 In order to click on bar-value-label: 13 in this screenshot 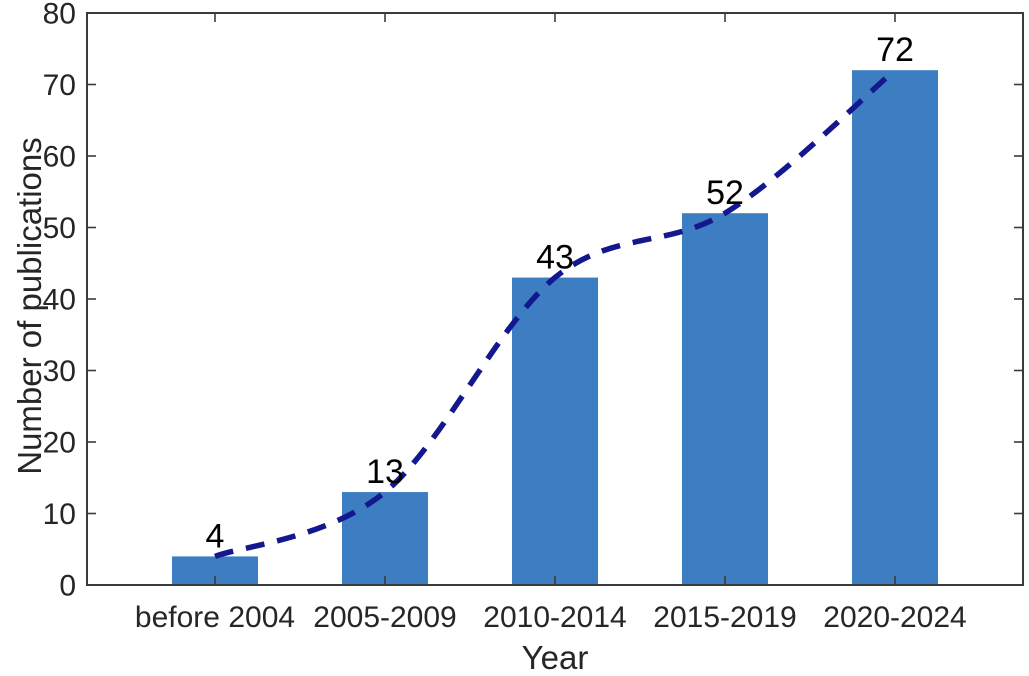, I will do `click(385, 472)`.